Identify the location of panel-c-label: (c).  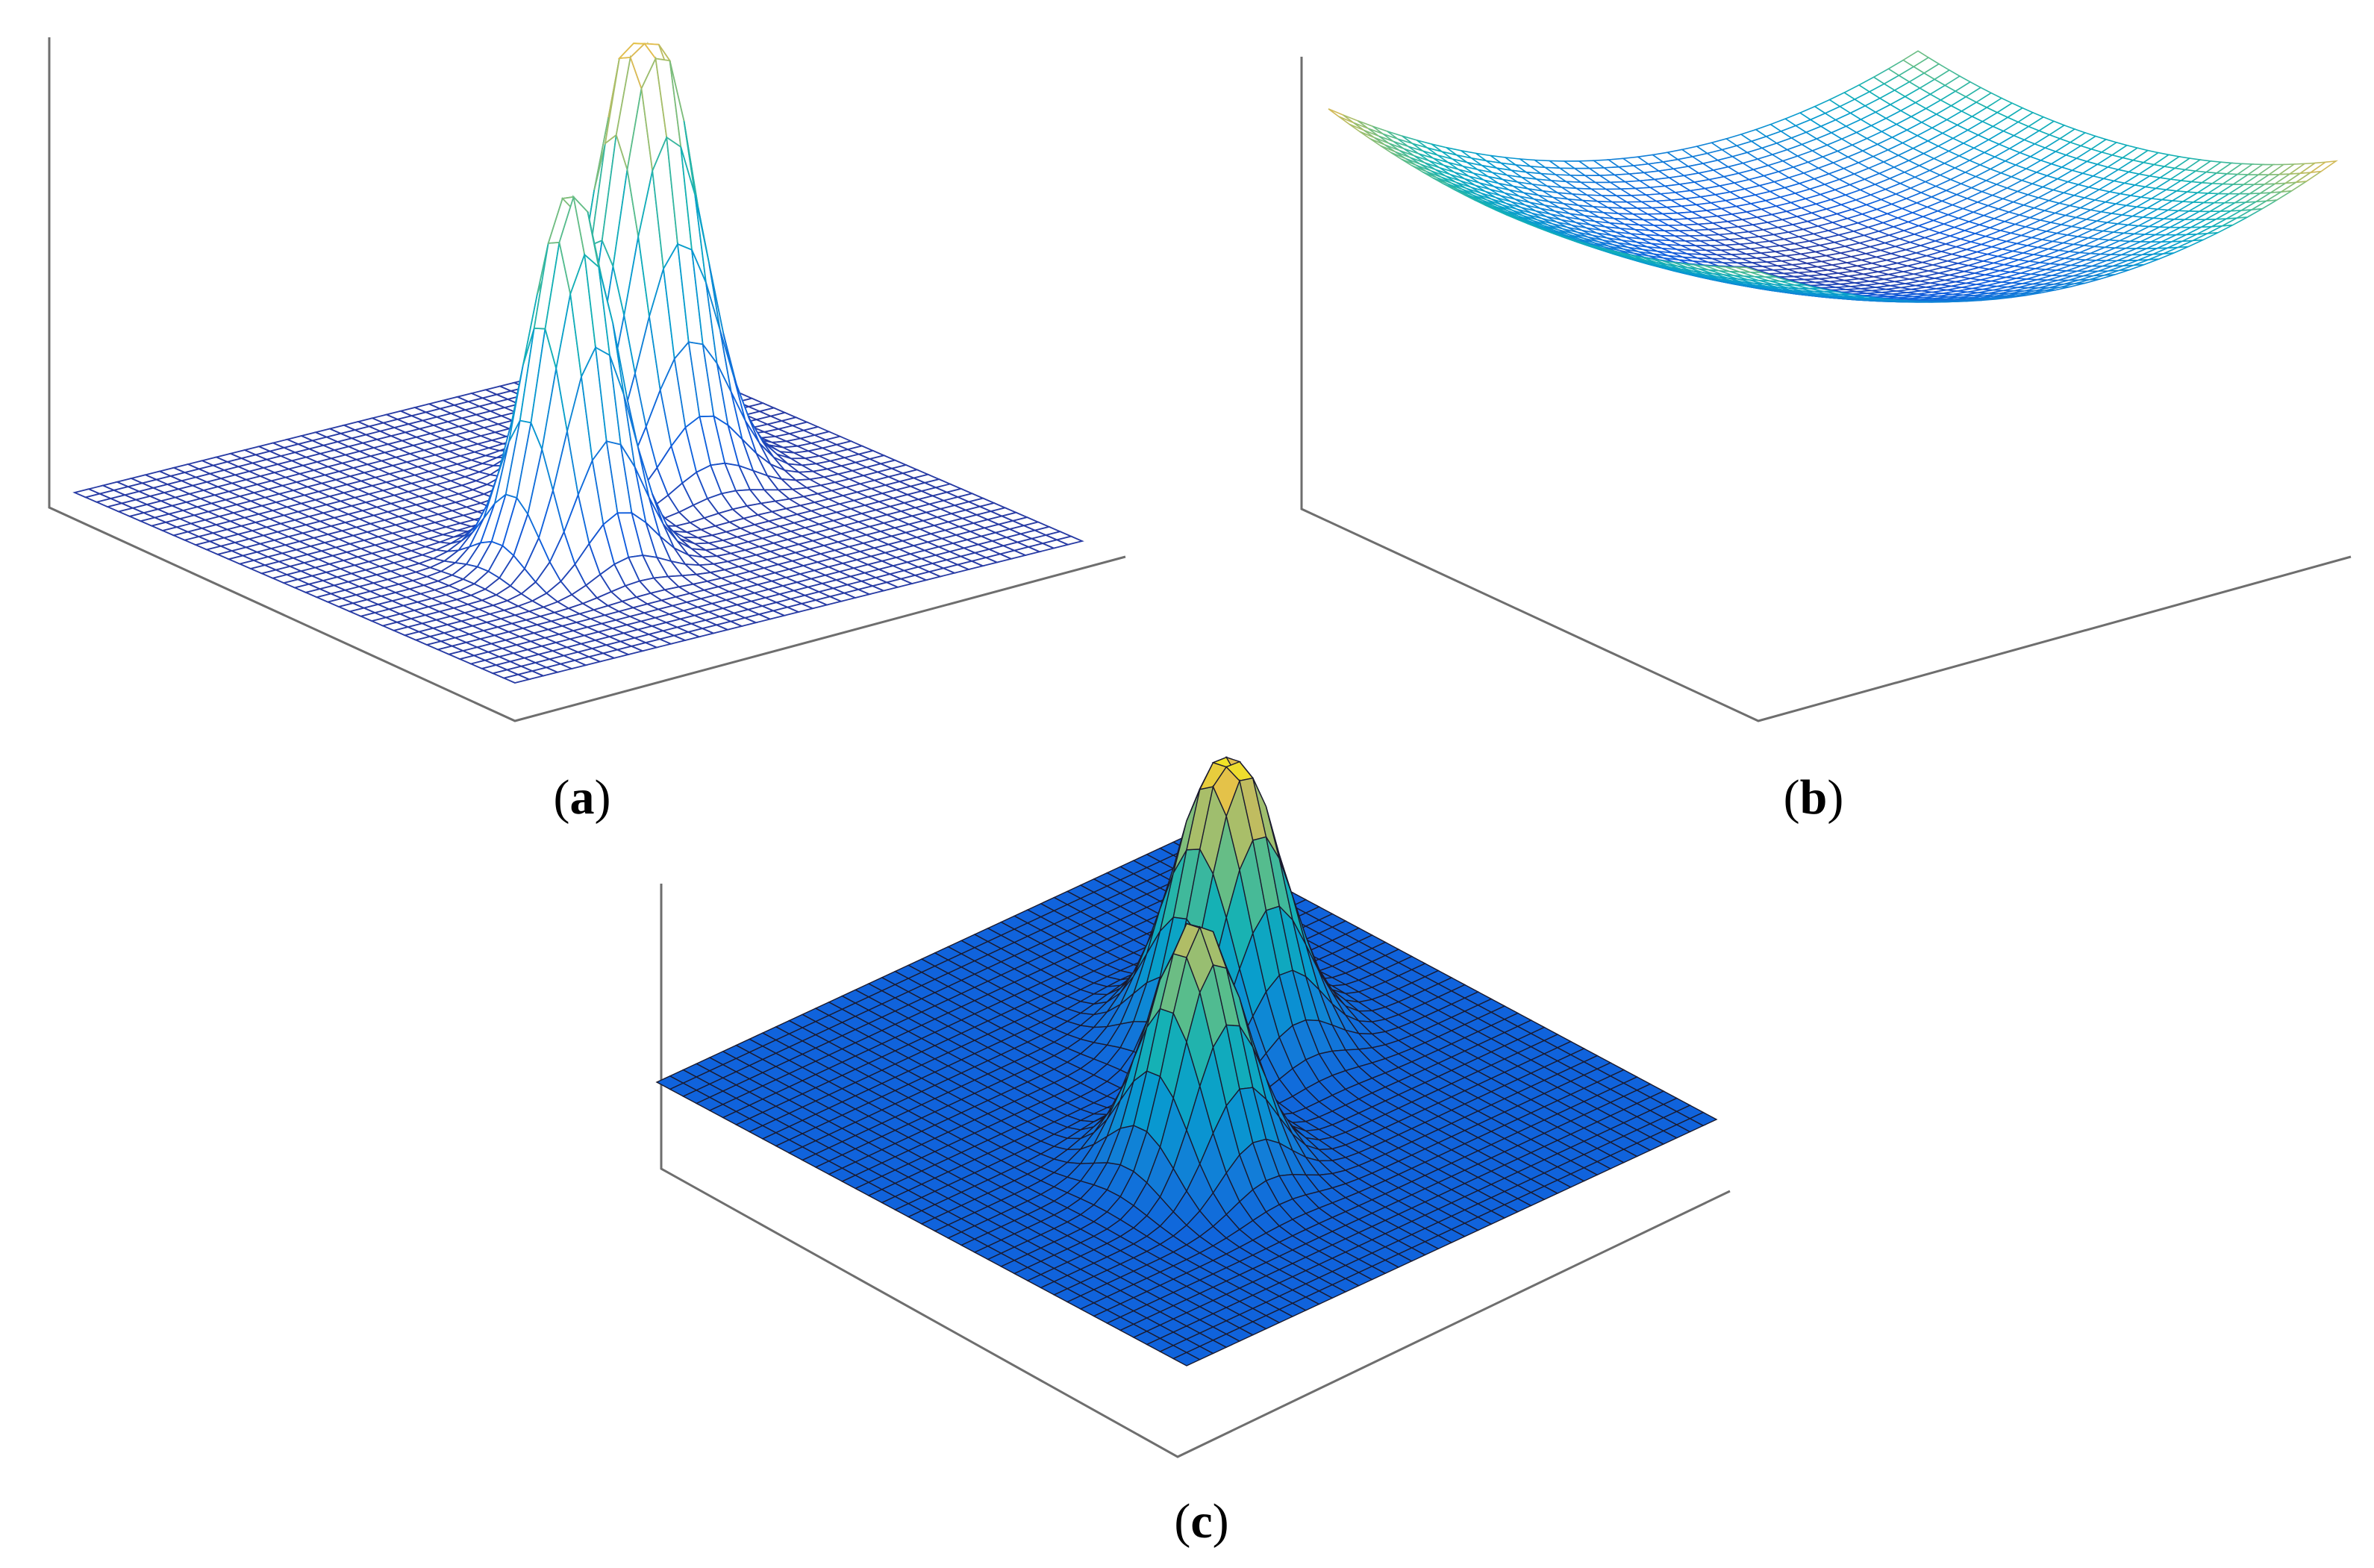
(1201, 1521).